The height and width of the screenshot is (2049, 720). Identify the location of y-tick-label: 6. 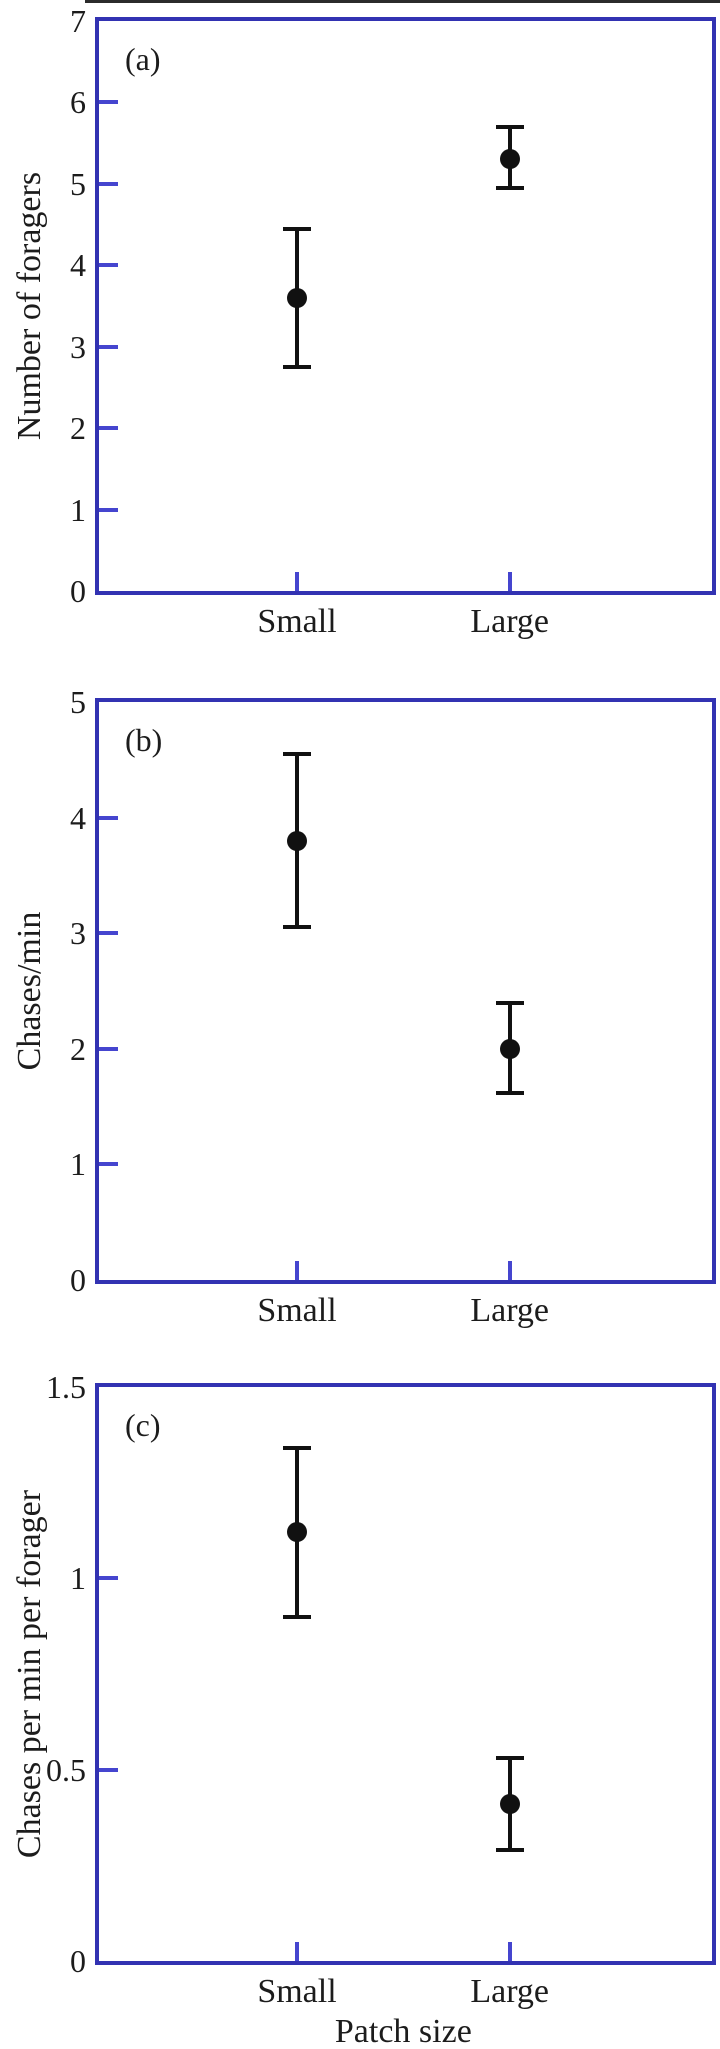
(78, 102).